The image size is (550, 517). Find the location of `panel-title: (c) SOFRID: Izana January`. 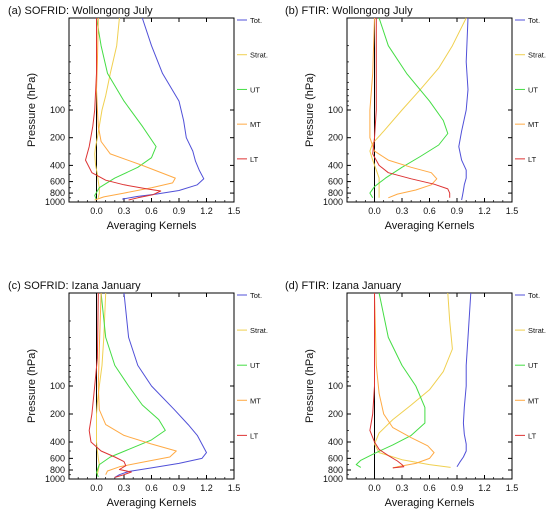

panel-title: (c) SOFRID: Izana January is located at coordinates (74, 286).